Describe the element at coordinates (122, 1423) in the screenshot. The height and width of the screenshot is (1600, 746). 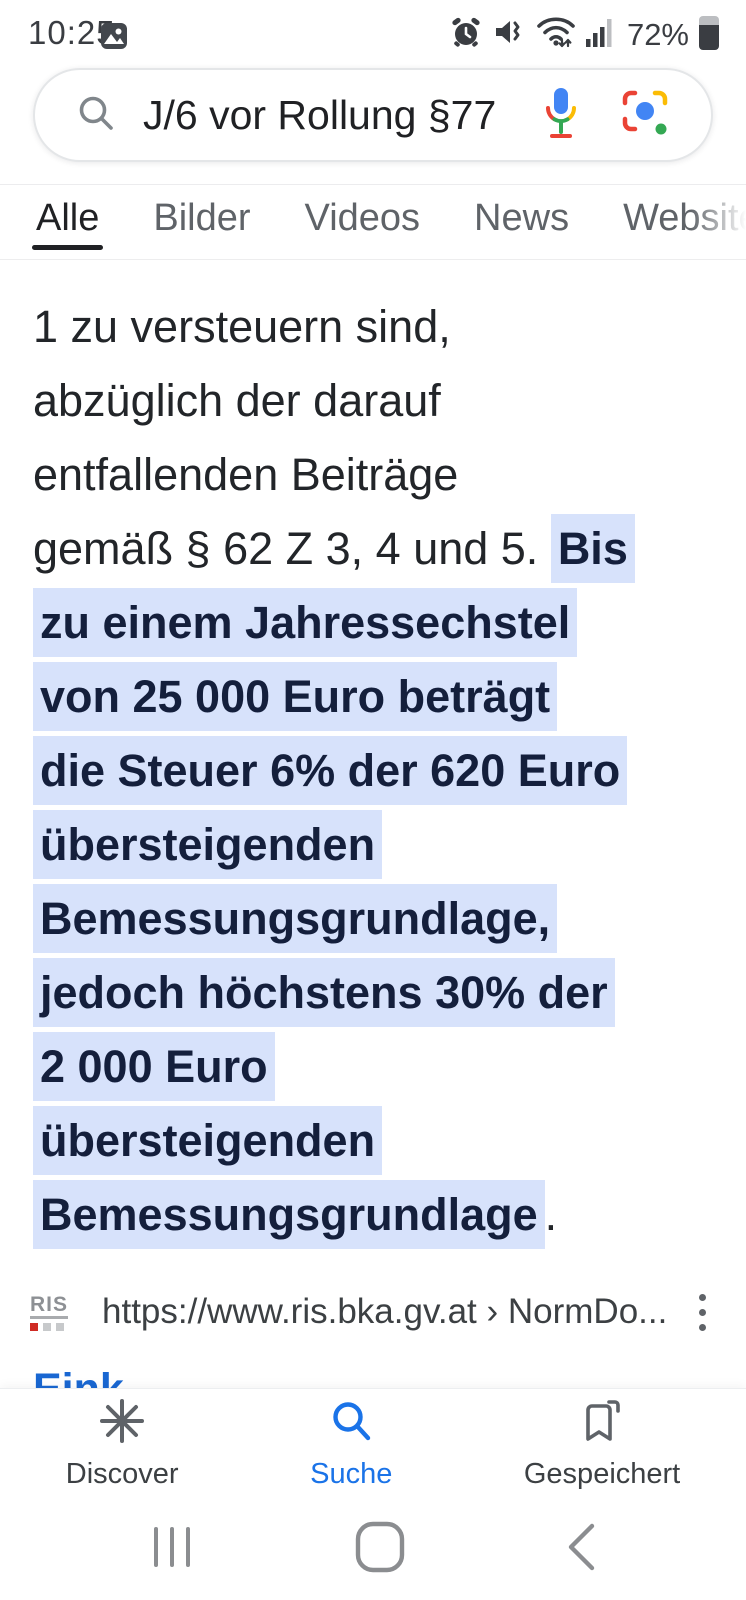
I see `discover-asterisk-icon` at that location.